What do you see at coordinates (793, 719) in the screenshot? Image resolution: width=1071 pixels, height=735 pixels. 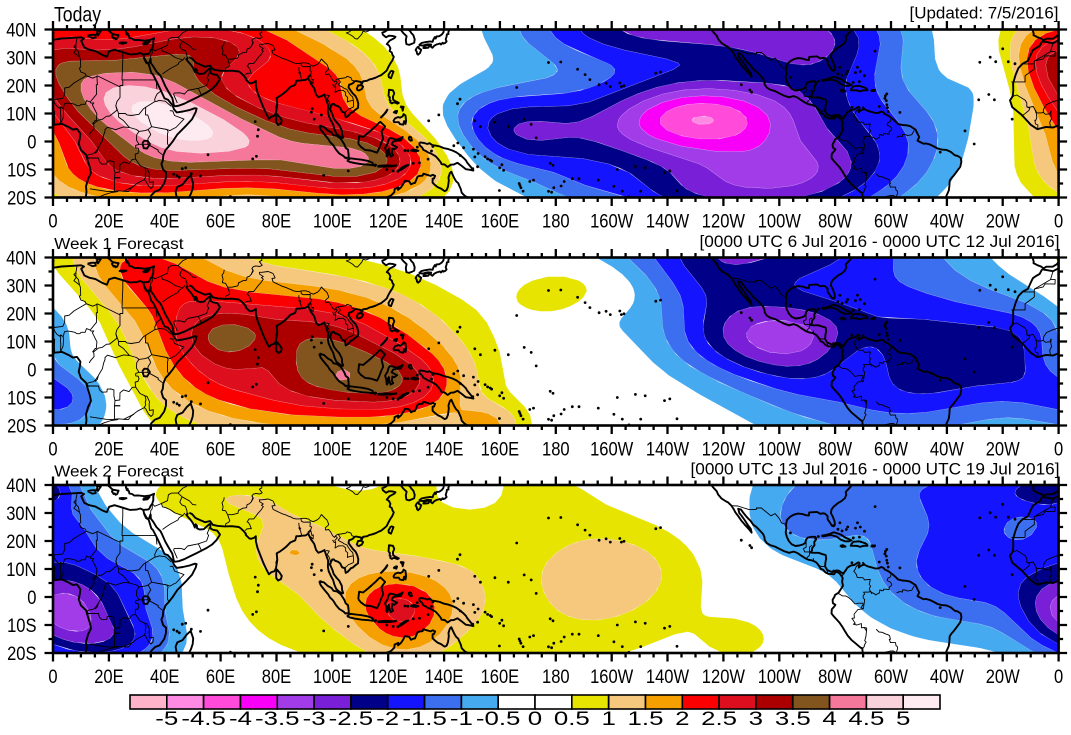 I see `svg-text: 3.5` at bounding box center [793, 719].